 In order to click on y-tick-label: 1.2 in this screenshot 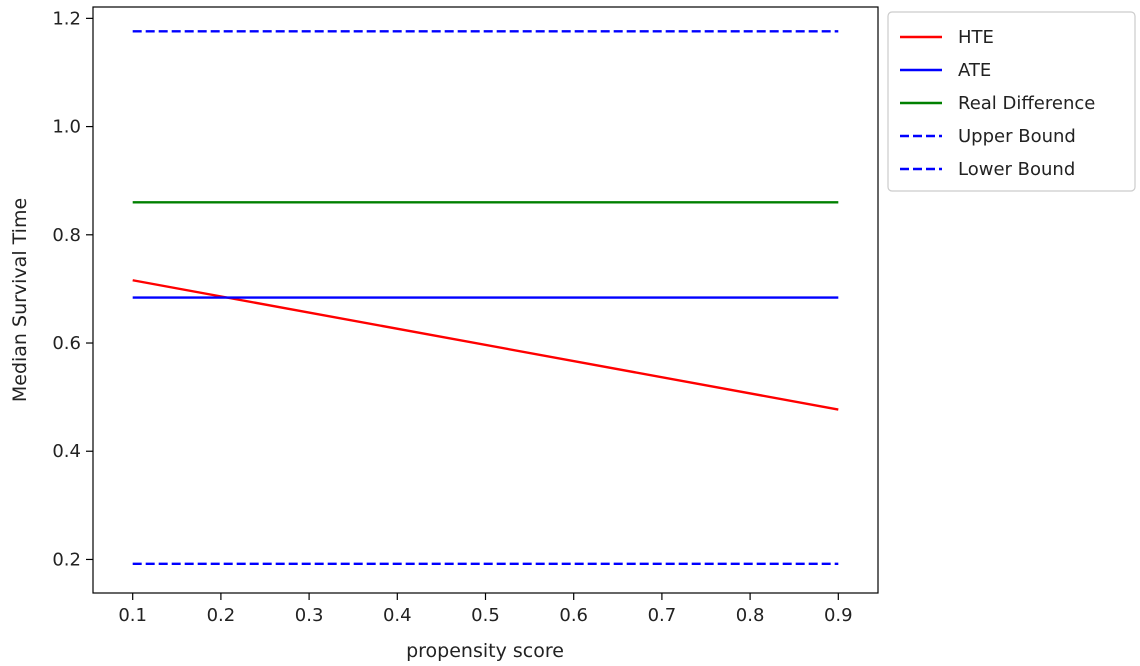, I will do `click(66, 18)`.